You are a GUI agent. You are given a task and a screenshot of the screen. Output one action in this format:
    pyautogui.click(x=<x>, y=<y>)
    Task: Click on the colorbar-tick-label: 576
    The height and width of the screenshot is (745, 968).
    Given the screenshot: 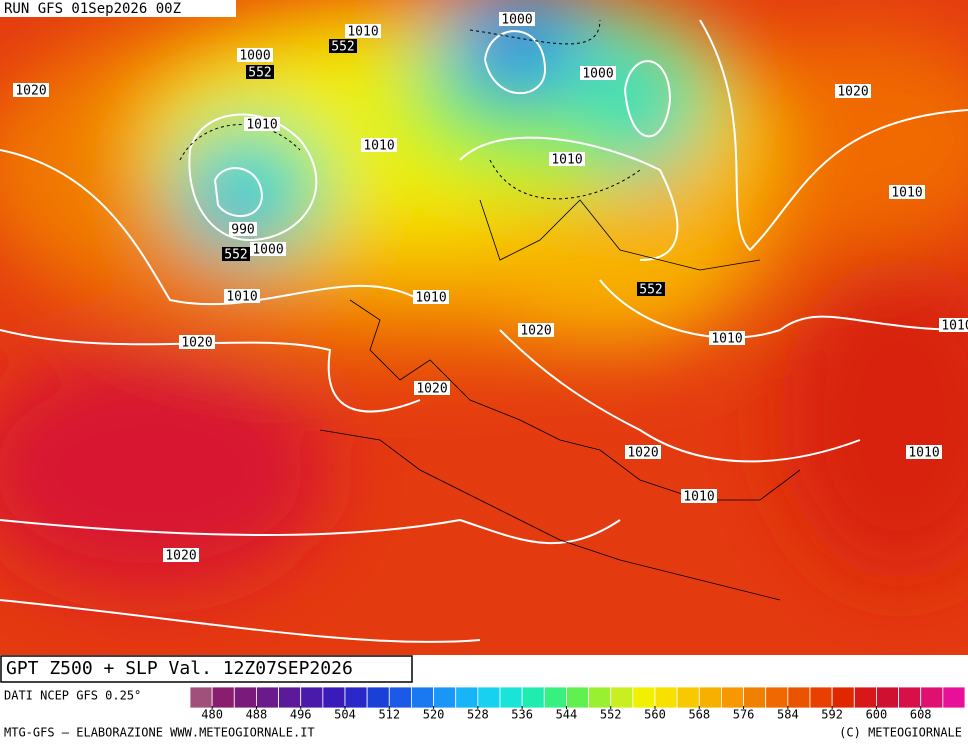 What is the action you would take?
    pyautogui.click(x=744, y=715)
    